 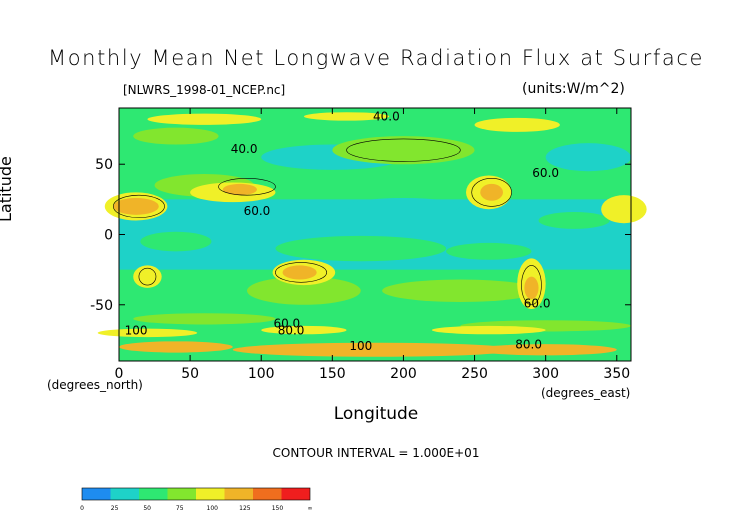 I want to click on y-axis-units: (degrees_north), so click(x=95, y=385).